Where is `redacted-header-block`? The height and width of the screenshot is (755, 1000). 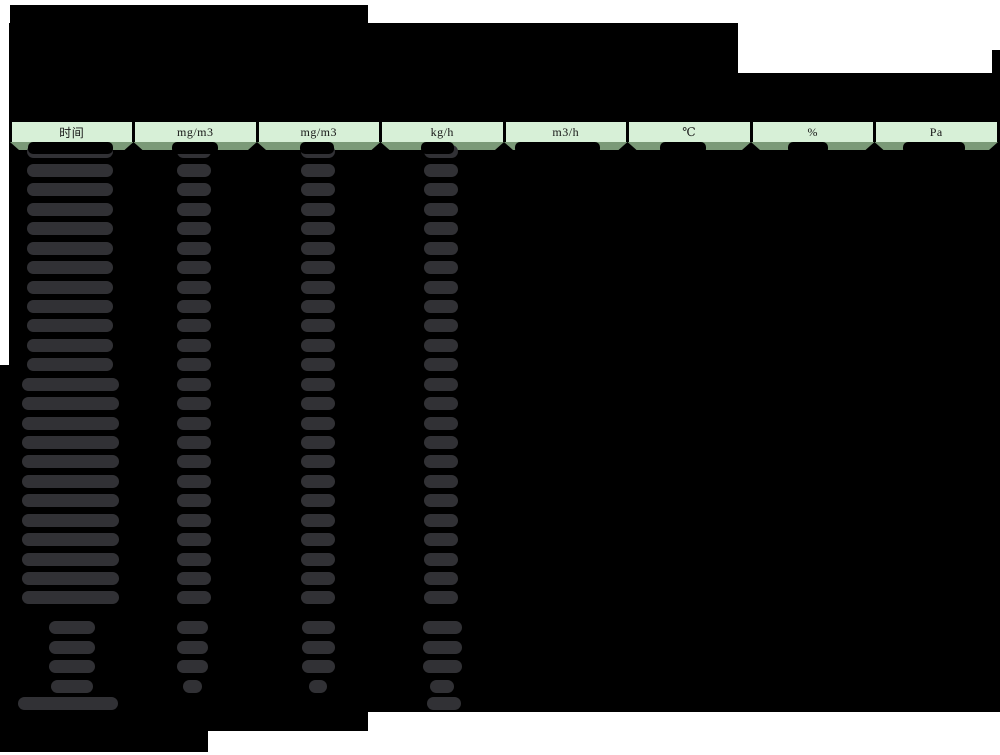
redacted-header-block is located at coordinates (373, 48).